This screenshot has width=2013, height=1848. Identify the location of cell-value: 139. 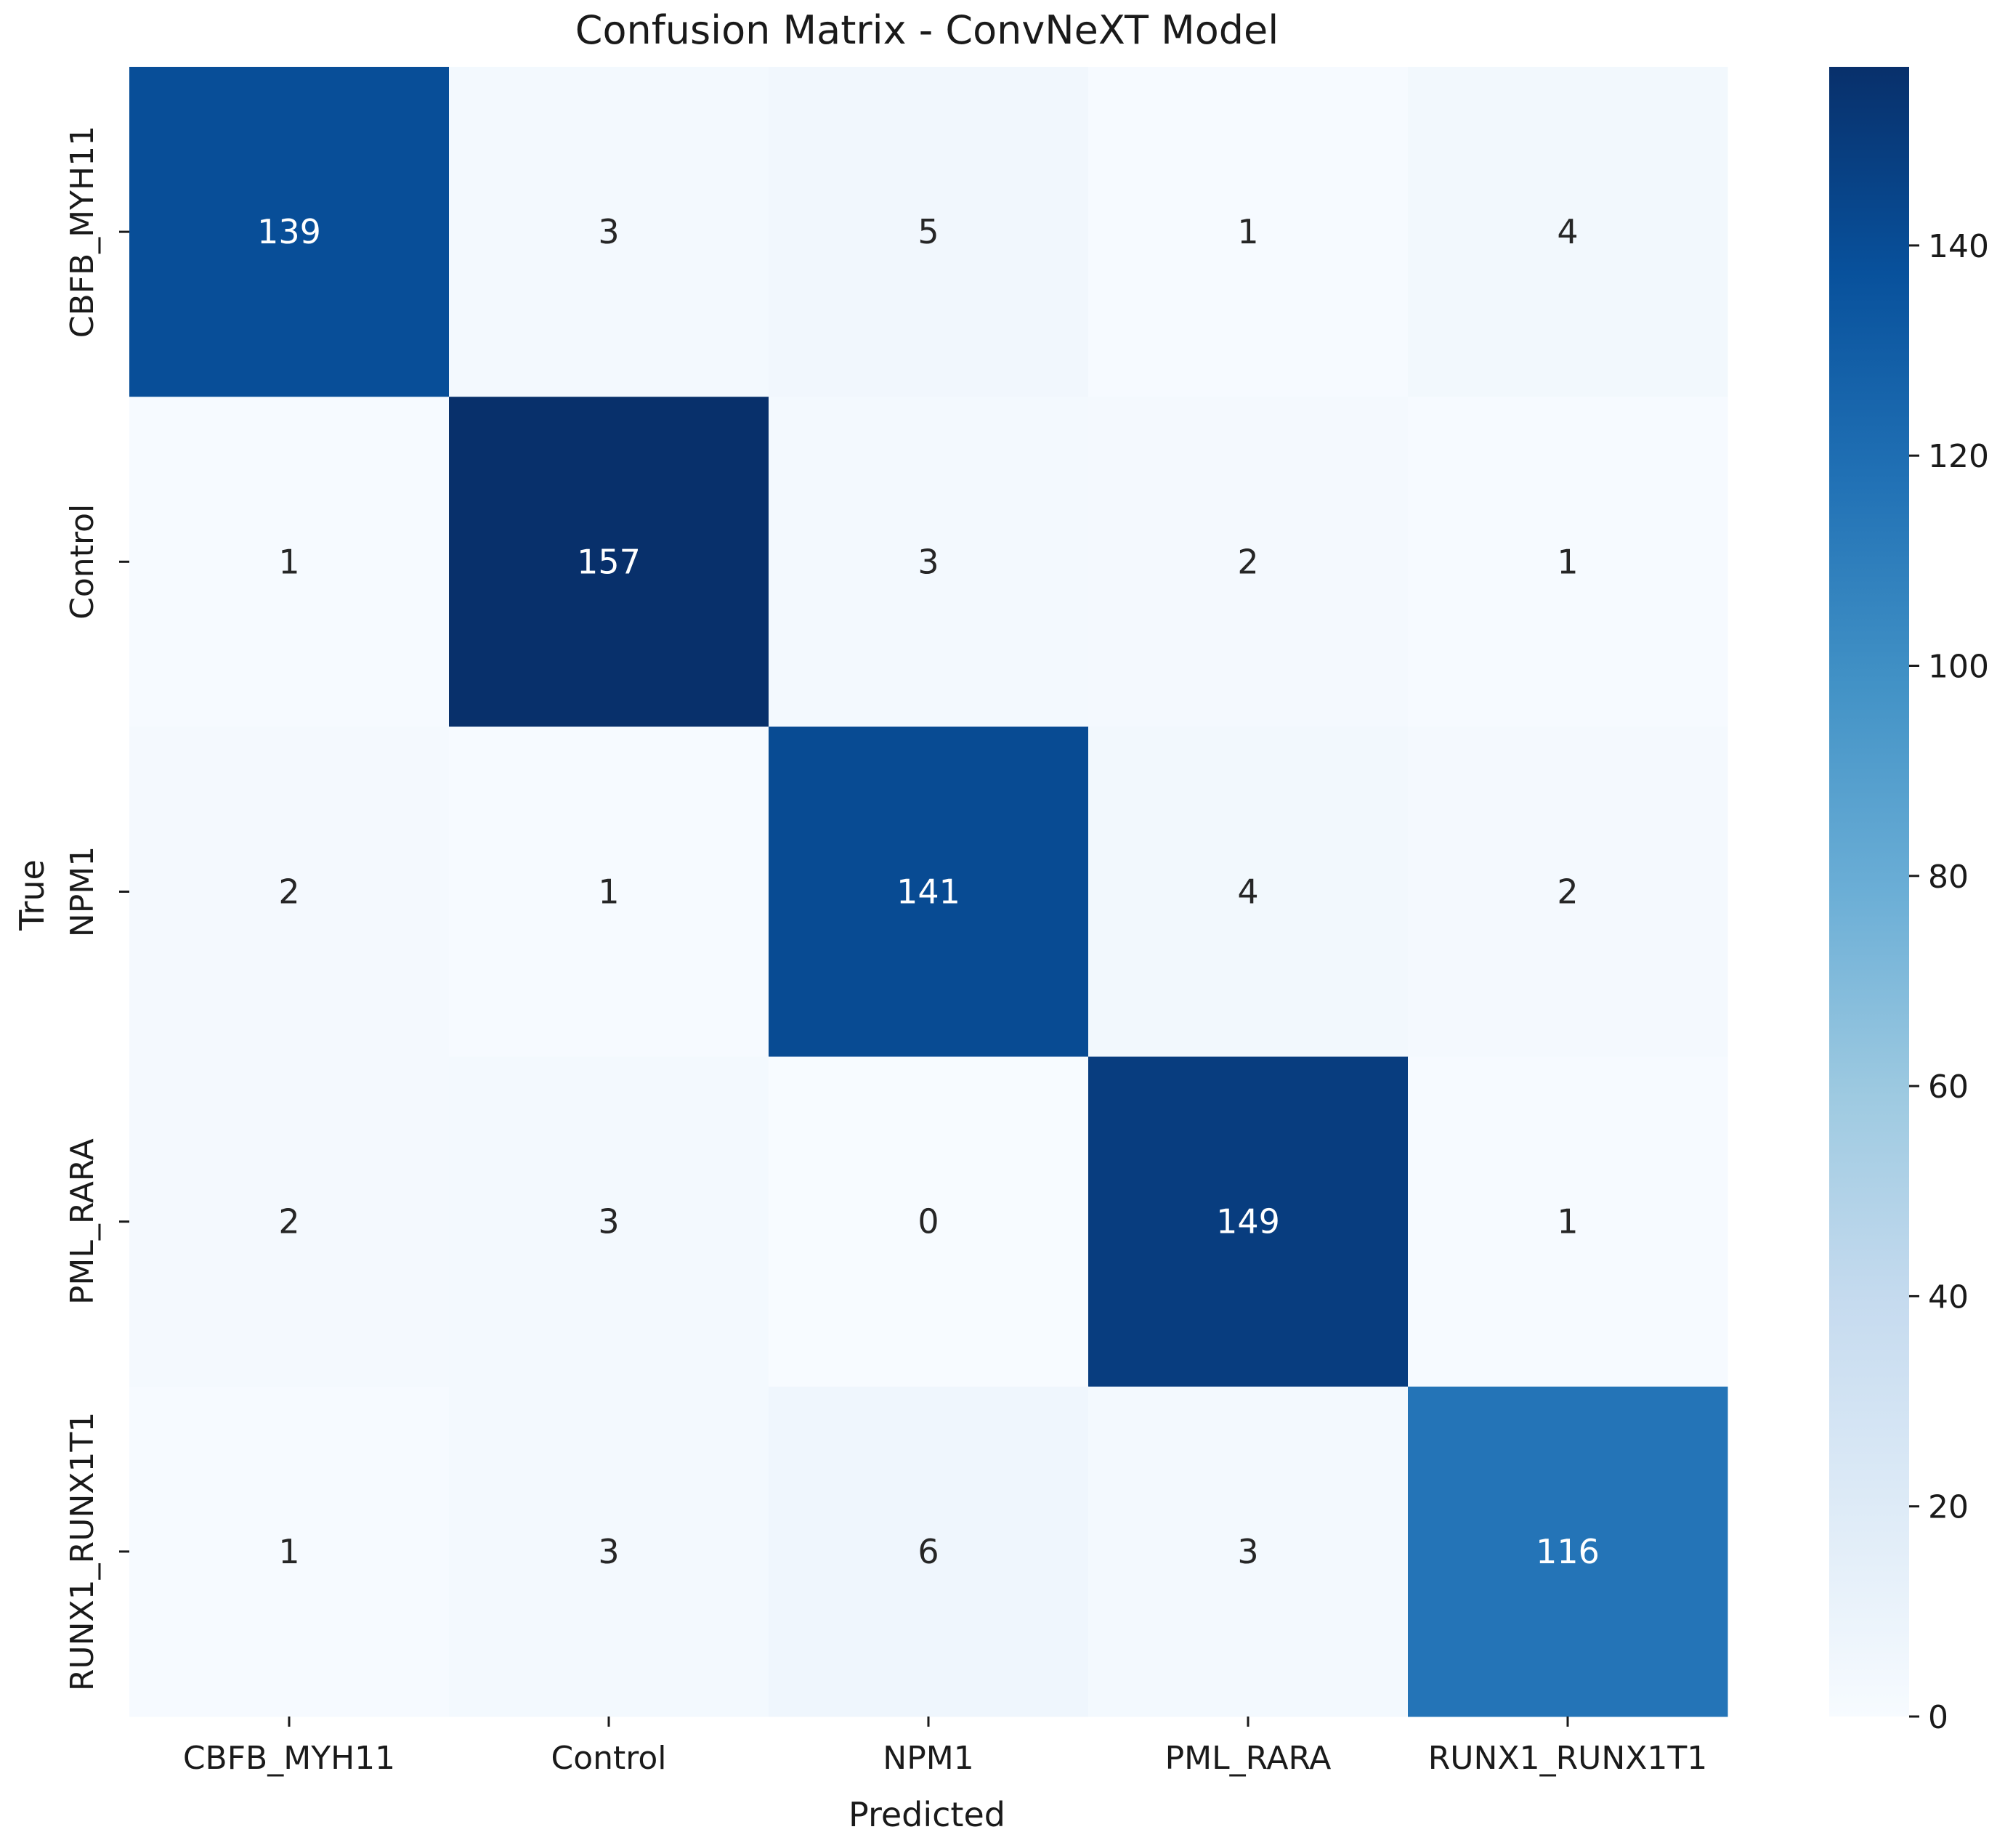
(289, 231).